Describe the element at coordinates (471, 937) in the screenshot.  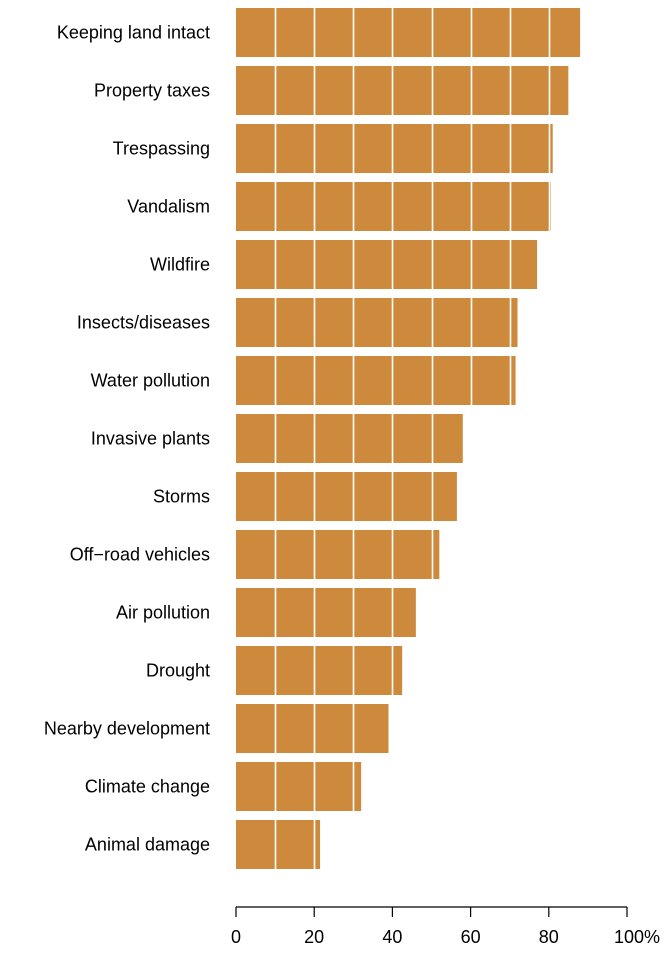
I see `x-tick-label: 60` at that location.